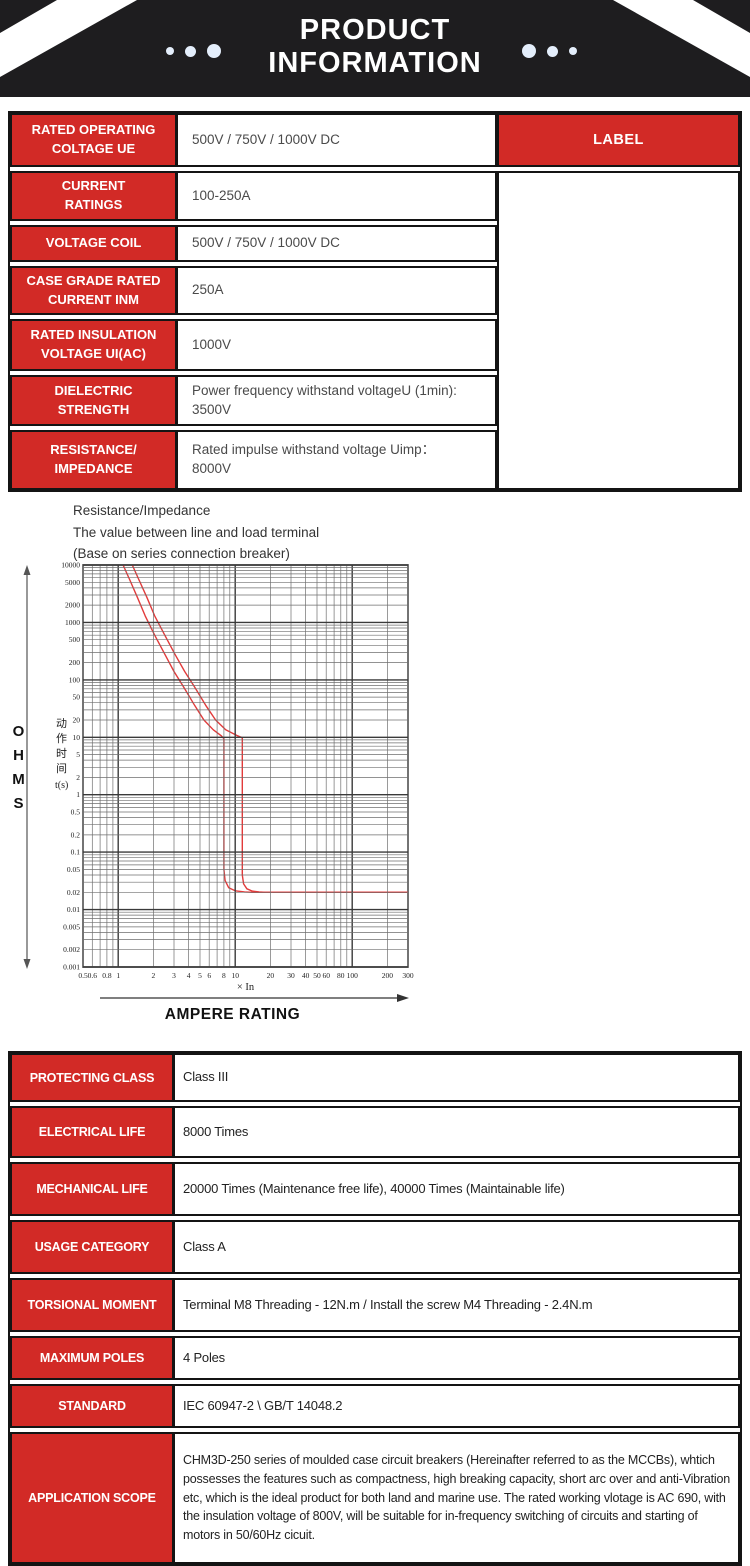  I want to click on chart-heading-line3: (Base on series connection breaker), so click(181, 553).